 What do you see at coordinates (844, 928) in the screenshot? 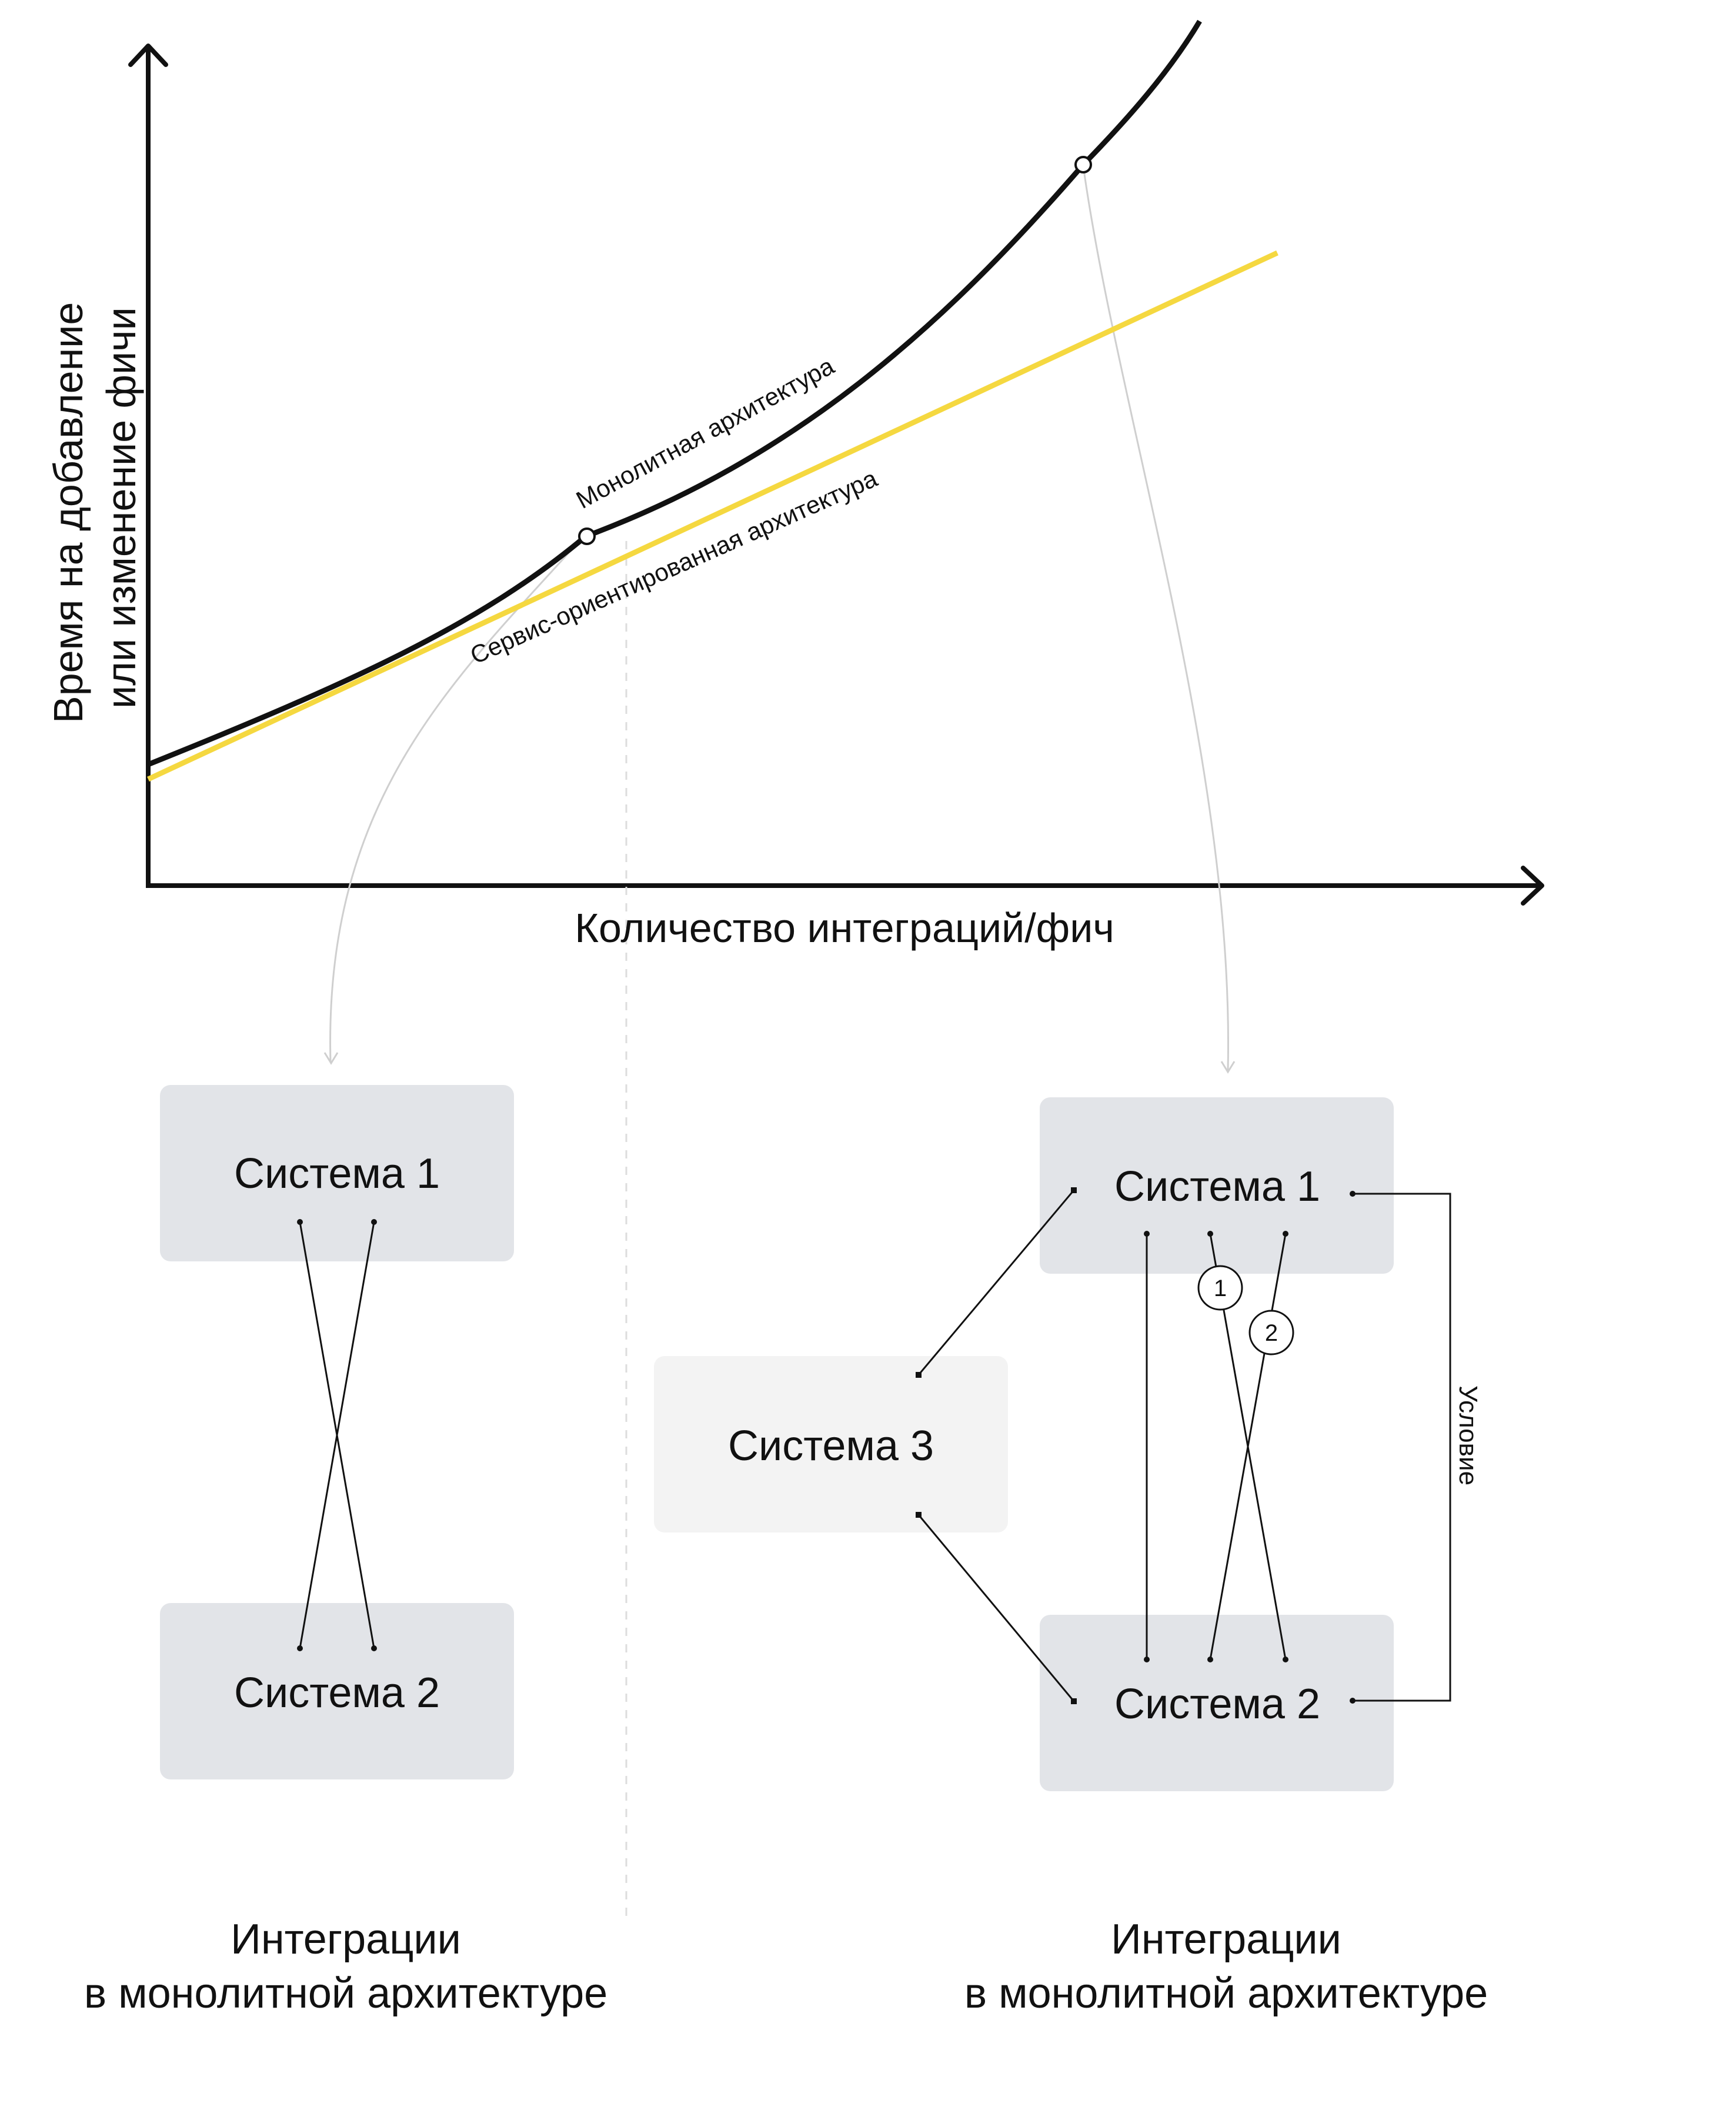
I see `x-axis-label: Количество интеграций/фич` at bounding box center [844, 928].